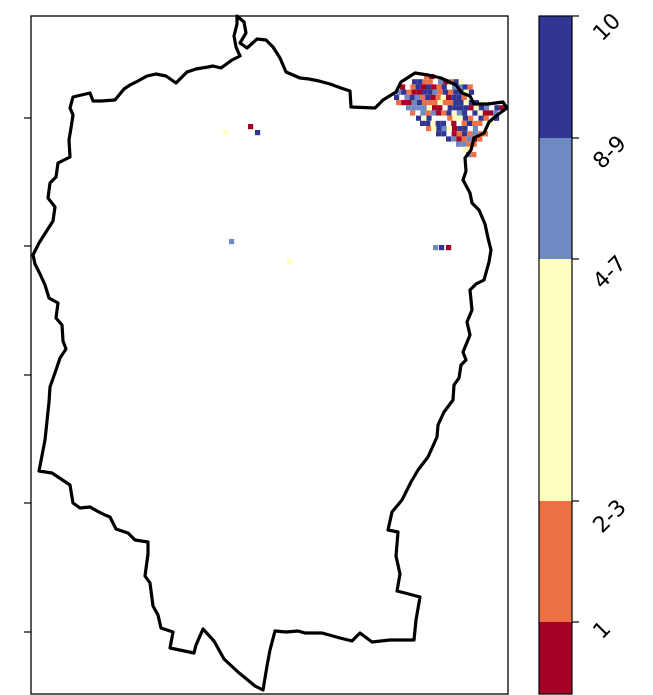 Image resolution: width=653 pixels, height=695 pixels. What do you see at coordinates (610, 152) in the screenshot?
I see `colorbar-label-8-9: 8-9` at bounding box center [610, 152].